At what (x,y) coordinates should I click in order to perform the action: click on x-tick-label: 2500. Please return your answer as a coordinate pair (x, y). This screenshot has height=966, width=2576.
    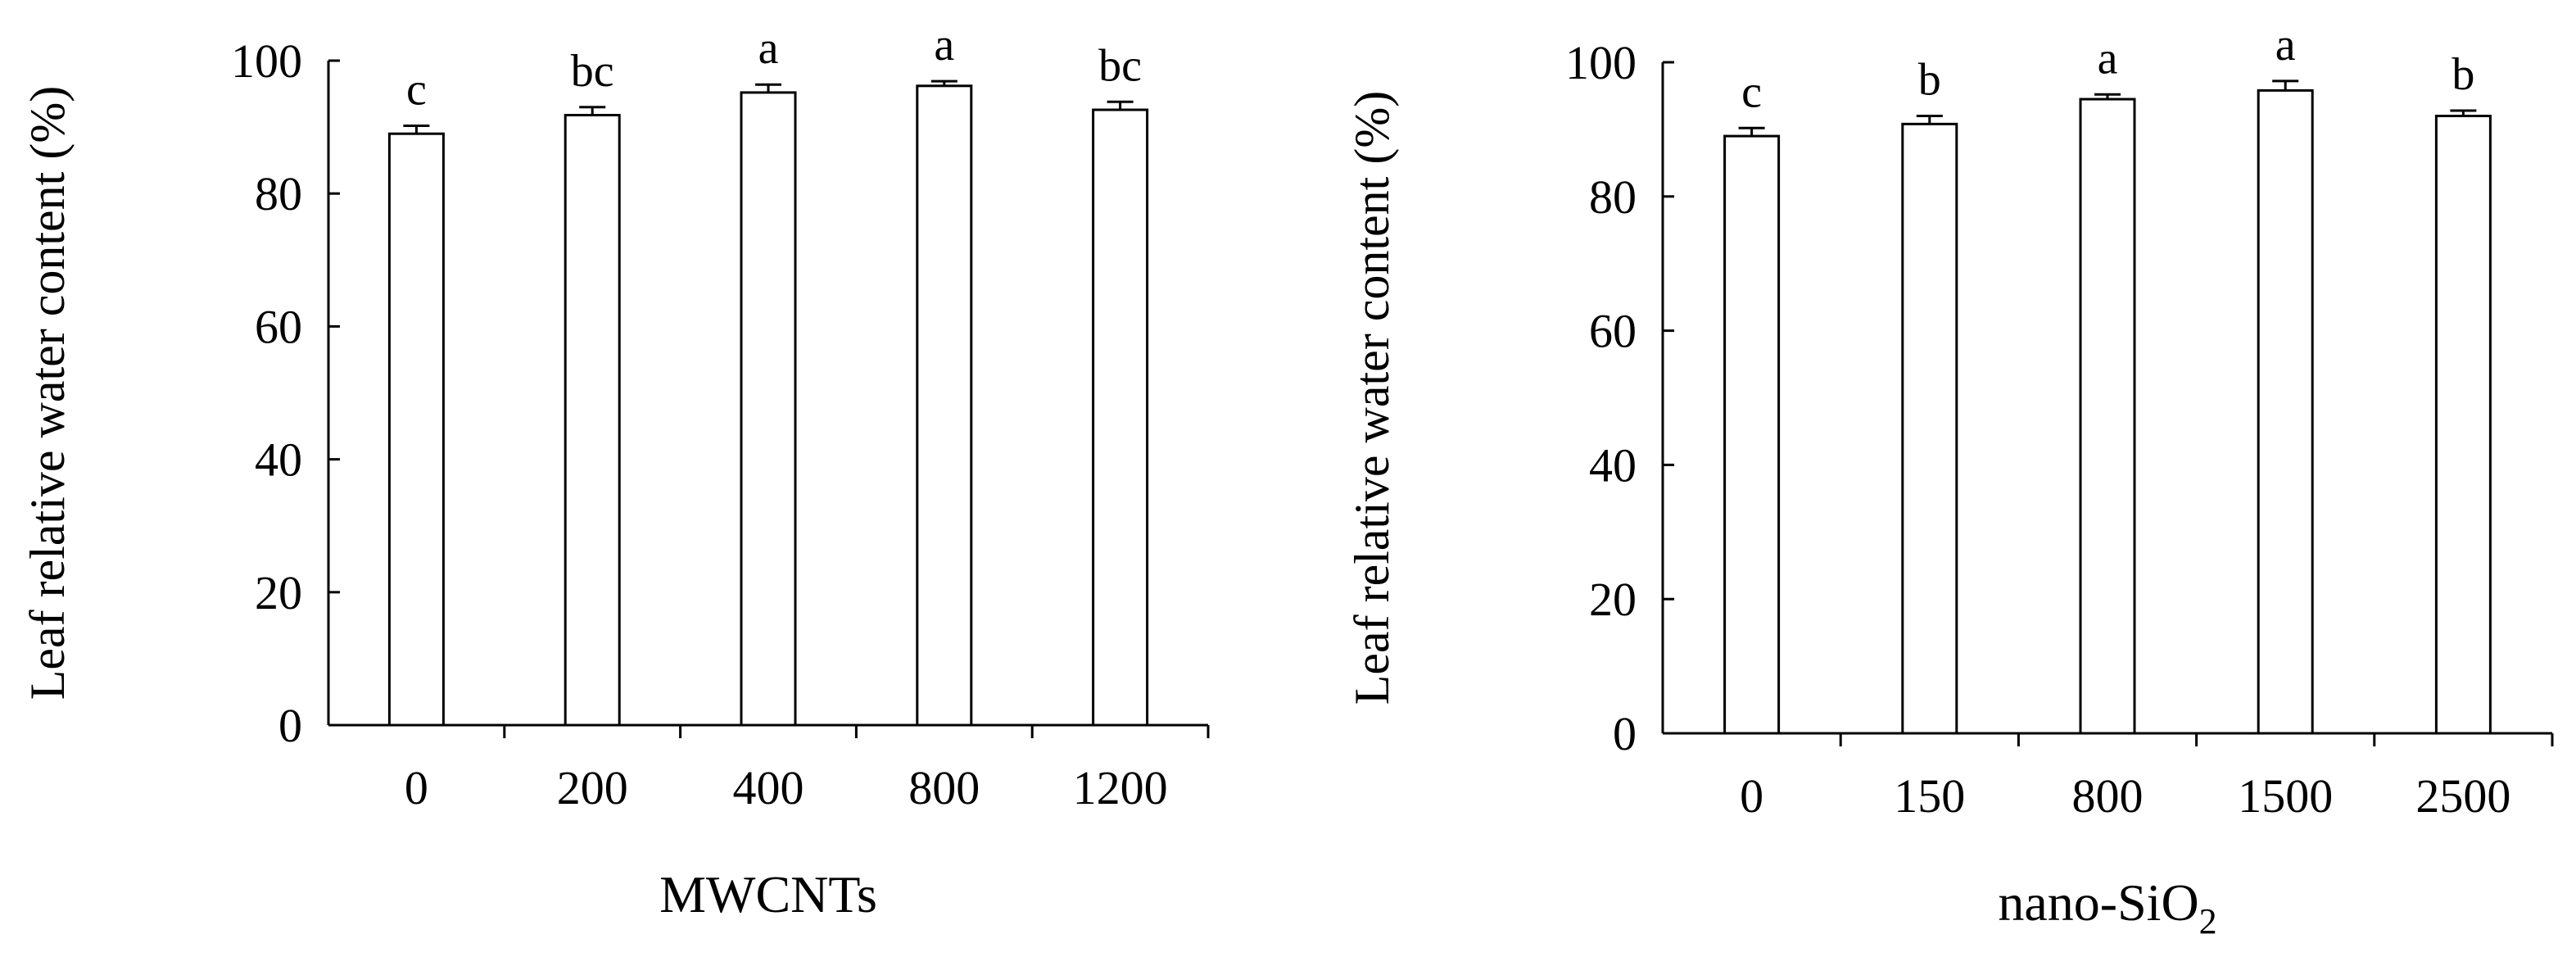
    Looking at the image, I should click on (2462, 796).